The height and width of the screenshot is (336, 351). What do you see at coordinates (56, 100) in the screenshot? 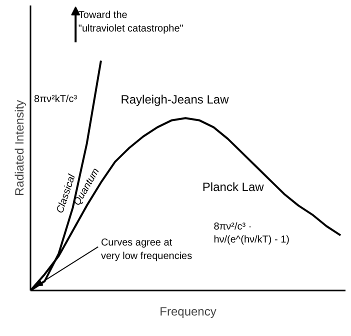
I see `annotation: 8πν²kT/c³` at bounding box center [56, 100].